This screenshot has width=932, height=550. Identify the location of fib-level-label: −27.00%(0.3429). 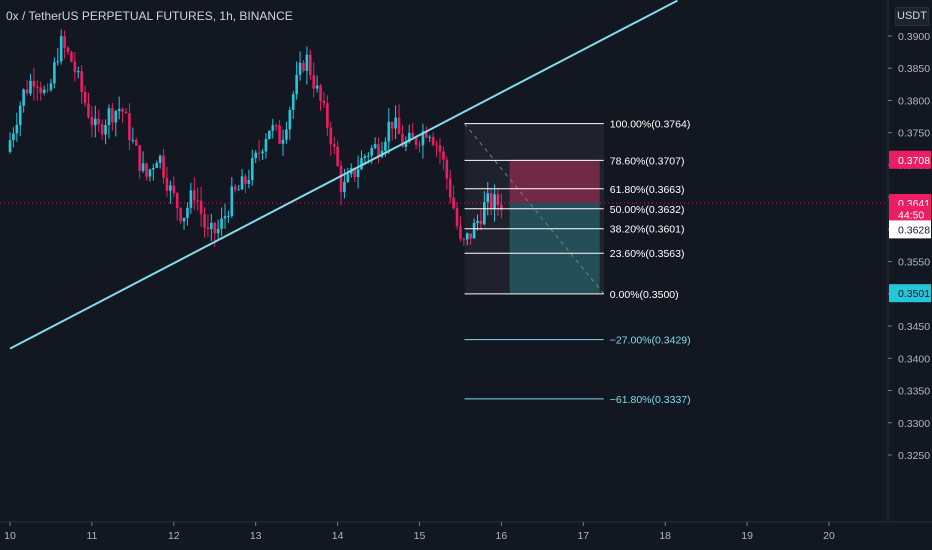
(650, 341).